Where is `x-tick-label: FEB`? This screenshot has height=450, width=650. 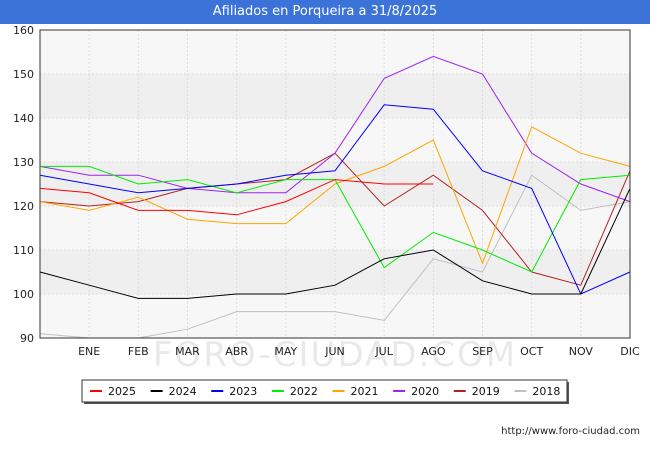
x-tick-label: FEB is located at coordinates (138, 351).